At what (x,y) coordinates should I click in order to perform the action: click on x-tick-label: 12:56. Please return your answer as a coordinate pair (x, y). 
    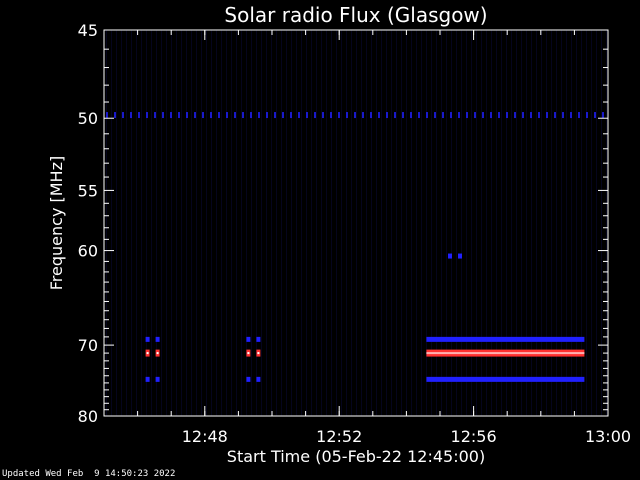
    Looking at the image, I should click on (474, 436).